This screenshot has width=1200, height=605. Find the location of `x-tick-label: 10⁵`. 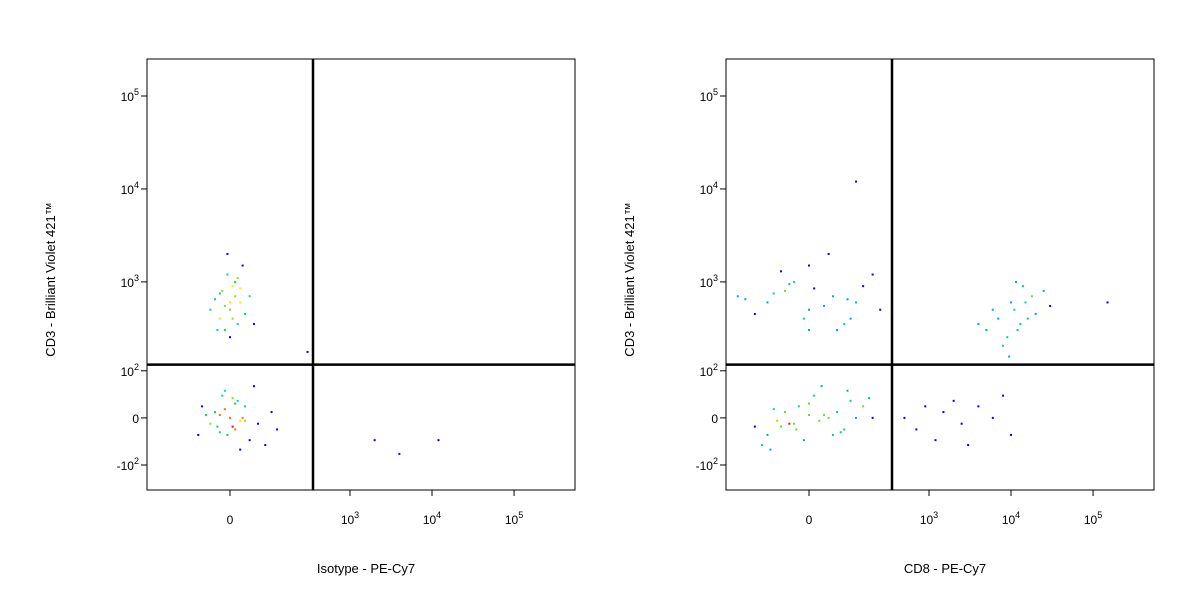

x-tick-label: 10⁵ is located at coordinates (1093, 518).